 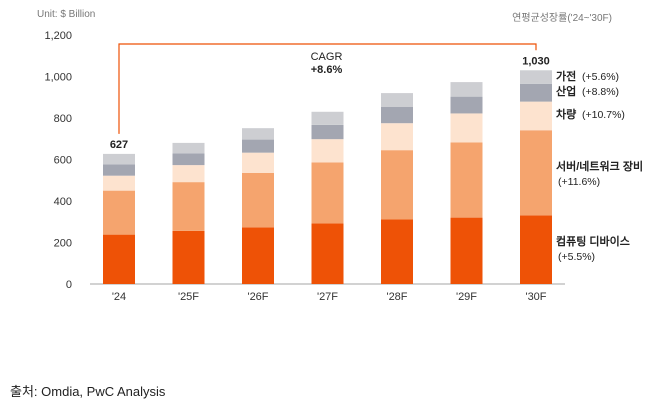 What do you see at coordinates (66, 14) in the screenshot?
I see `unit-label: Unit: $ Billion` at bounding box center [66, 14].